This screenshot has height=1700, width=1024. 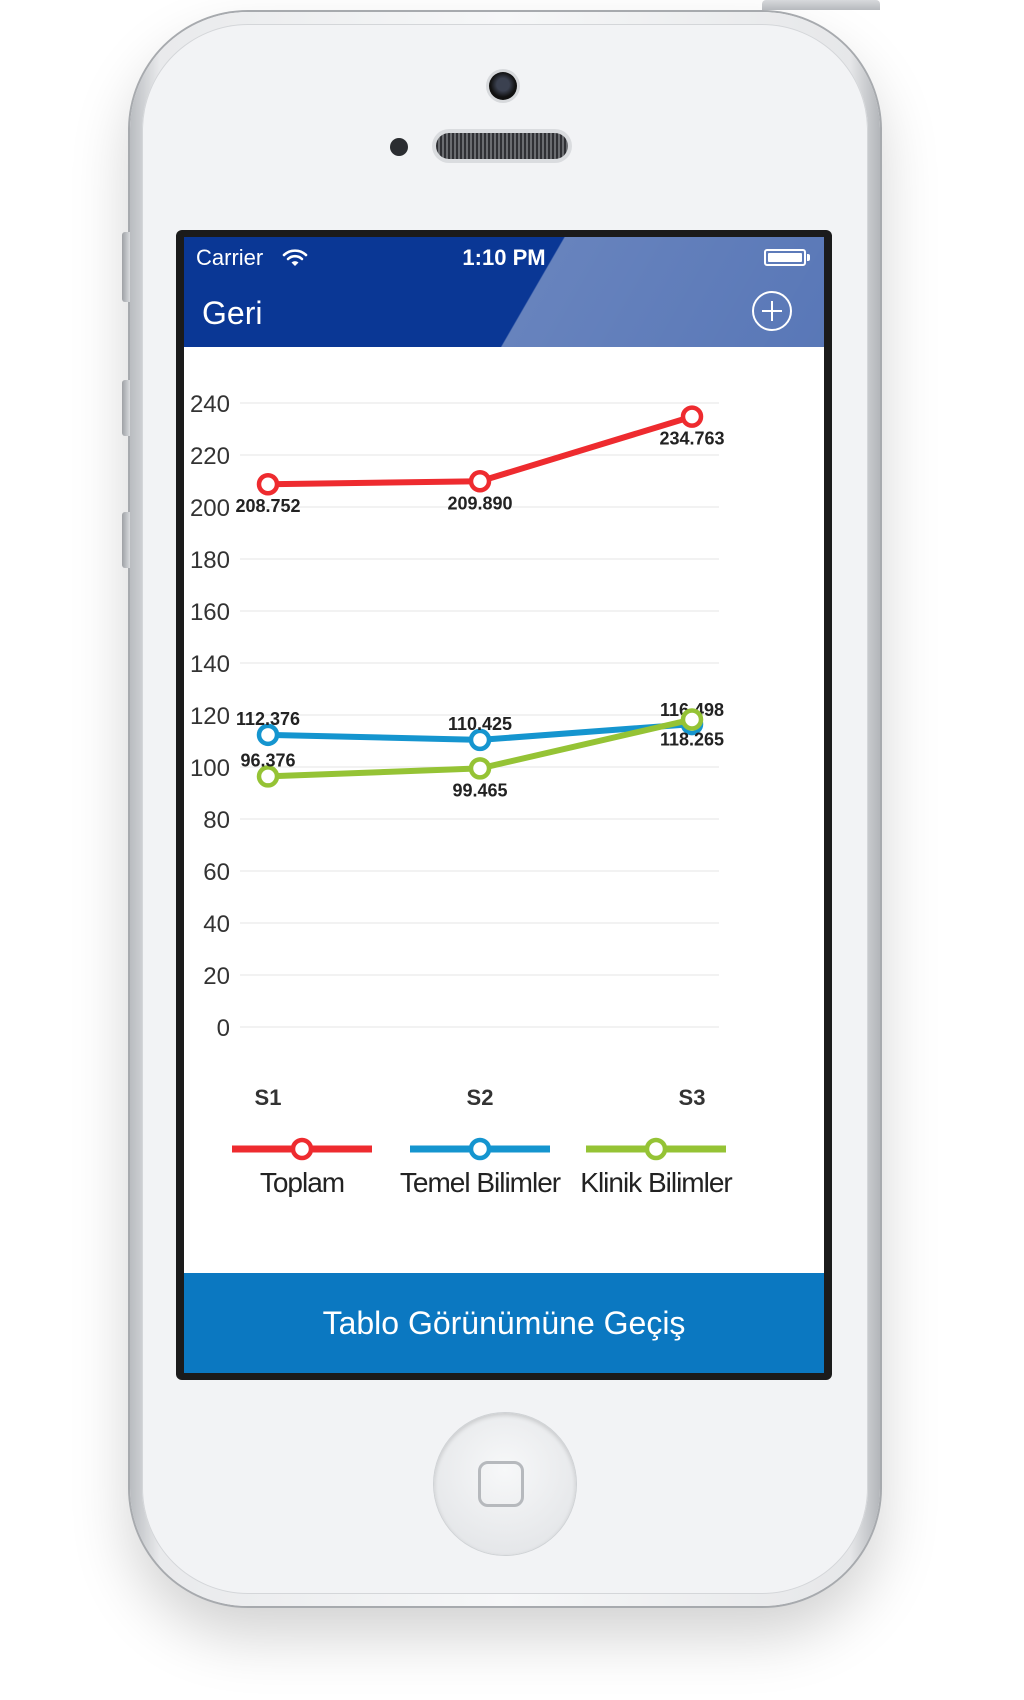 What do you see at coordinates (503, 86) in the screenshot?
I see `front-camera` at bounding box center [503, 86].